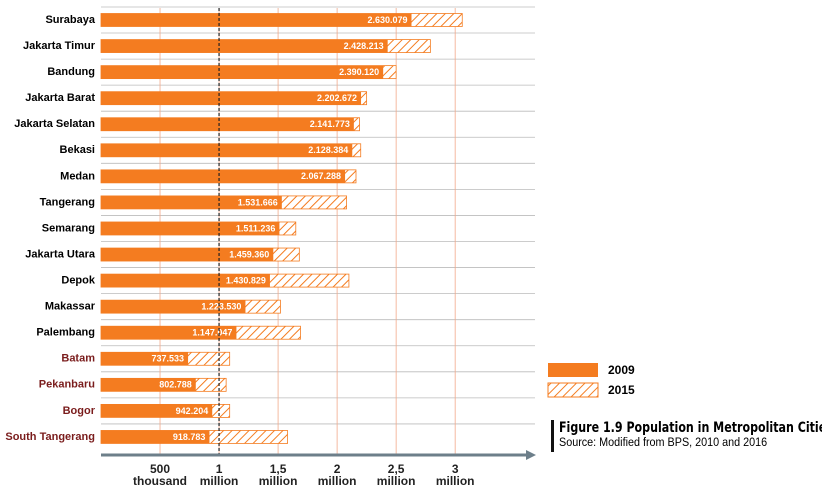 The height and width of the screenshot is (486, 822). I want to click on category-label: Jakarta Selatan, so click(54, 124).